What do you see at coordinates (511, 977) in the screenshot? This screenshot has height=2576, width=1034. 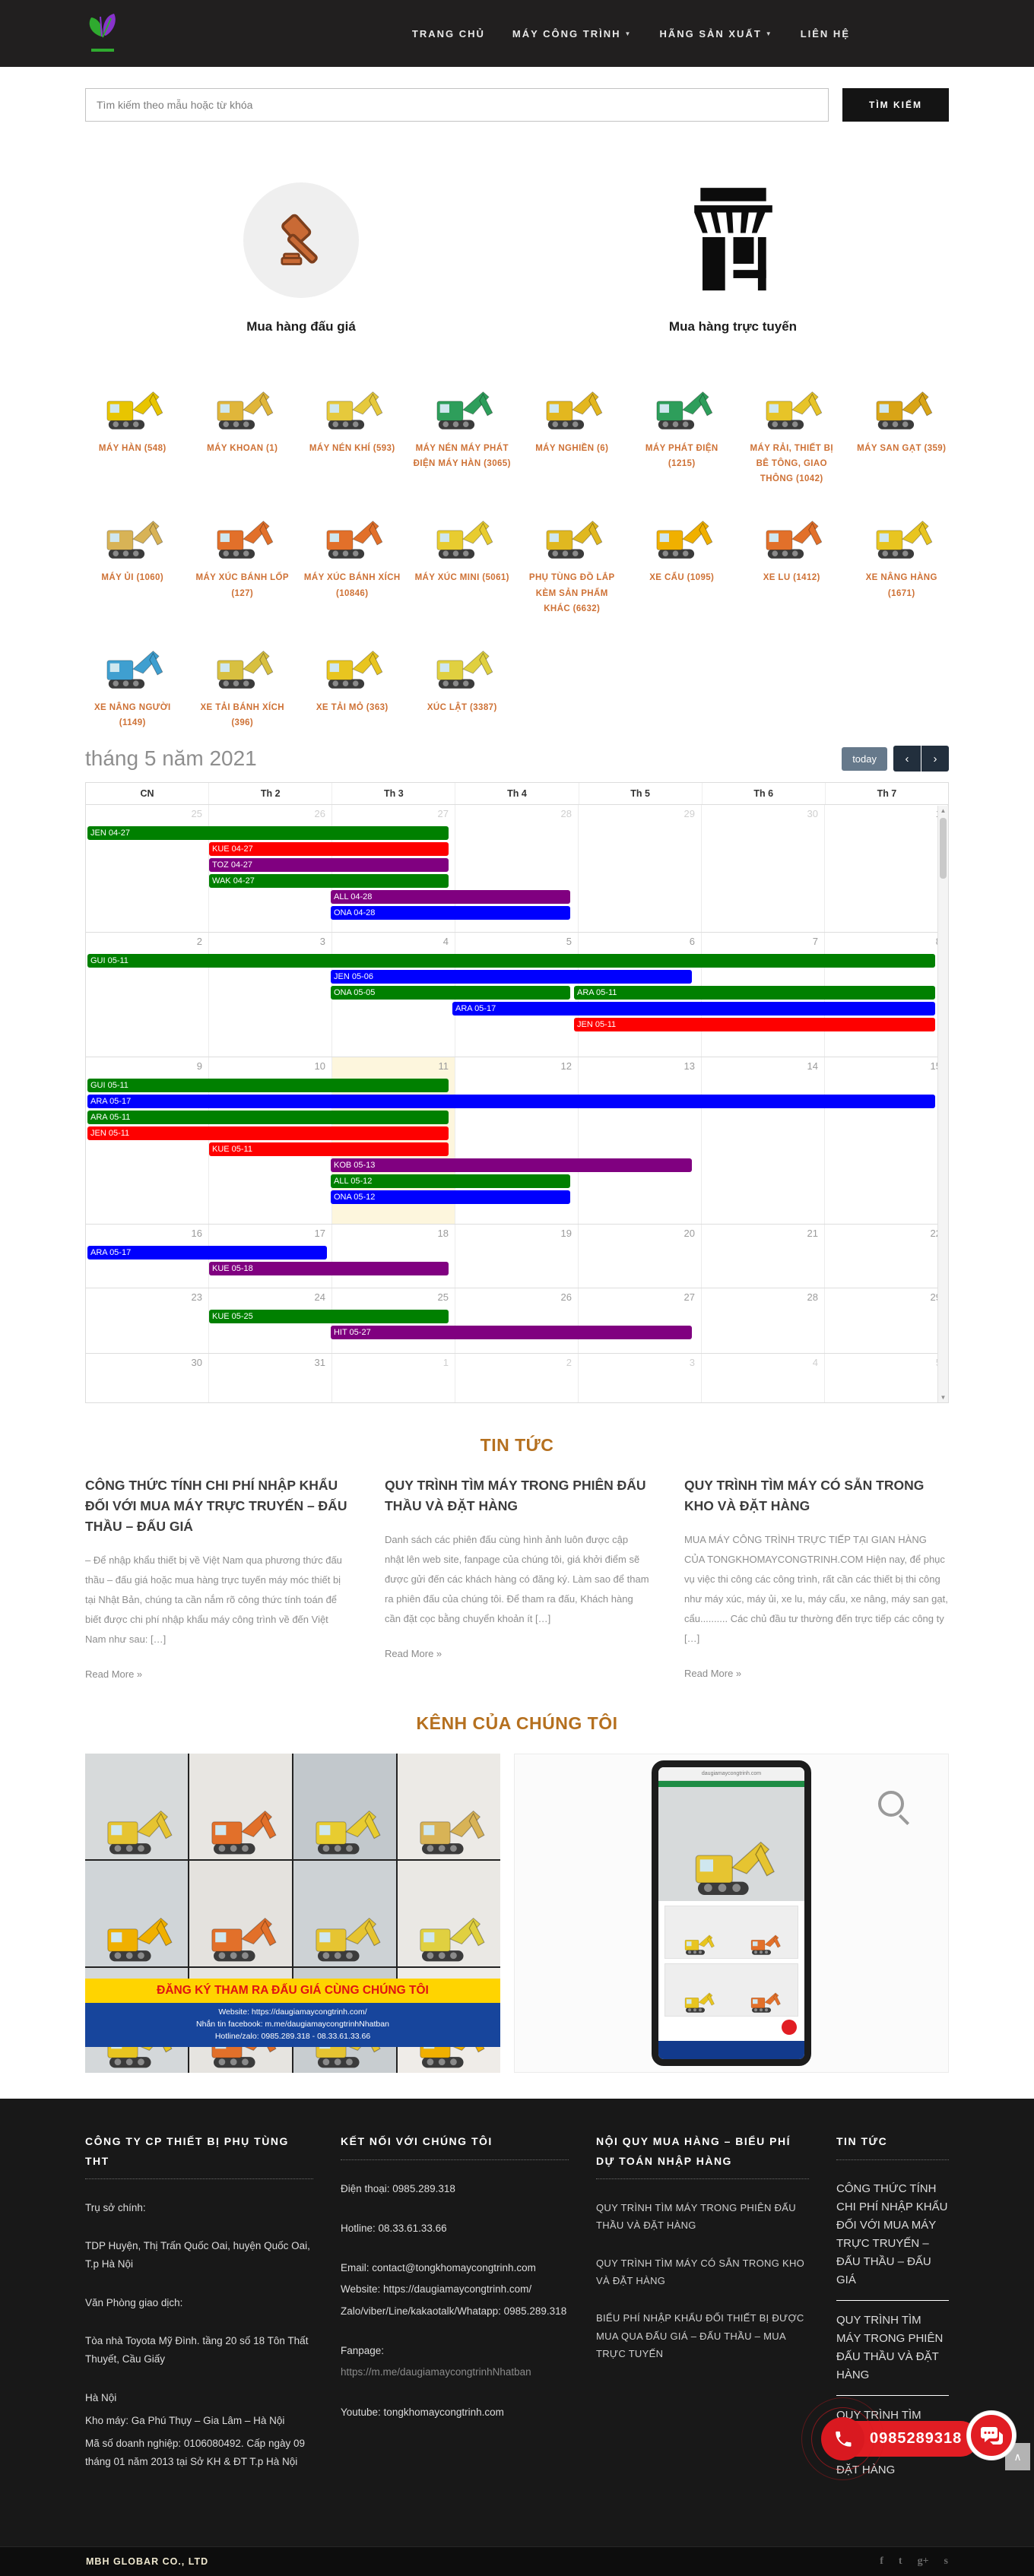 I see `calendar-event: JEN 05-06` at bounding box center [511, 977].